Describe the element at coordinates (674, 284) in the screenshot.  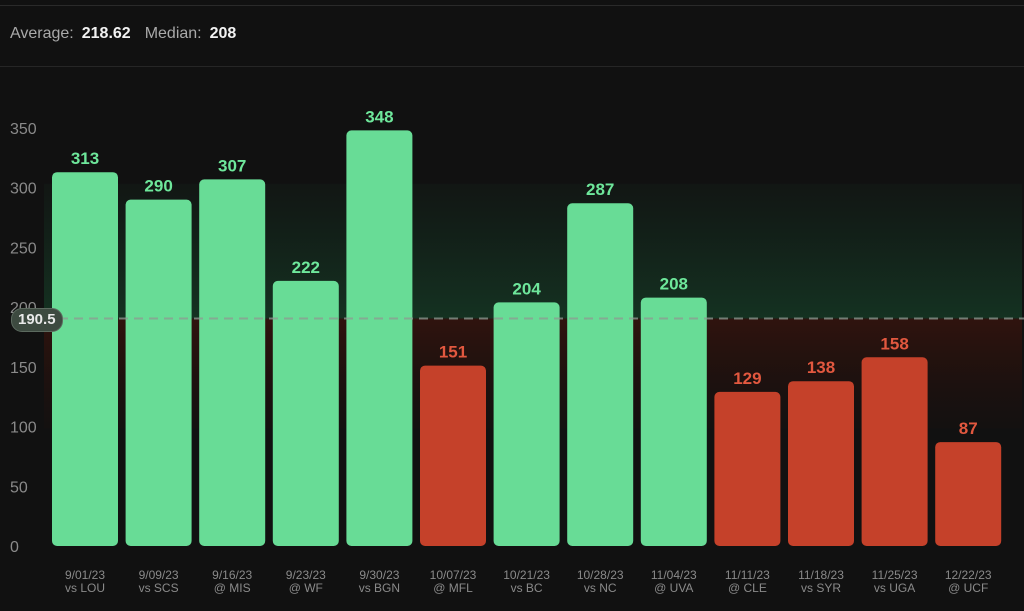
I see `bar-value-label: 208` at that location.